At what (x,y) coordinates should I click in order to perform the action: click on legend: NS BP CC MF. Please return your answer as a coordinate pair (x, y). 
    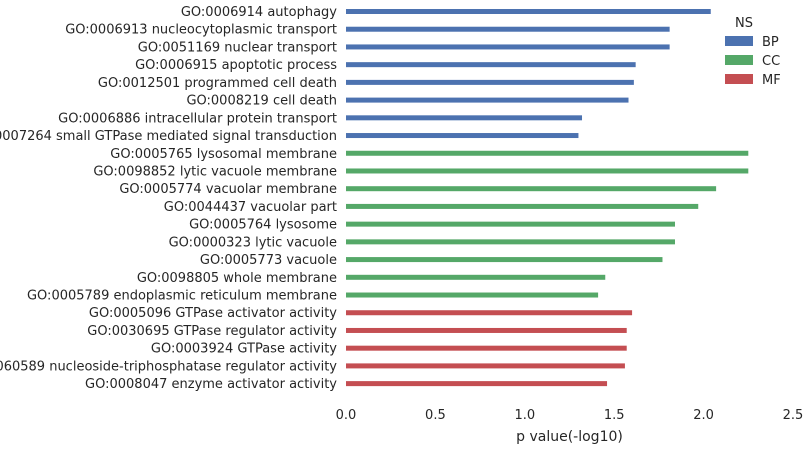
    Looking at the image, I should click on (753, 52).